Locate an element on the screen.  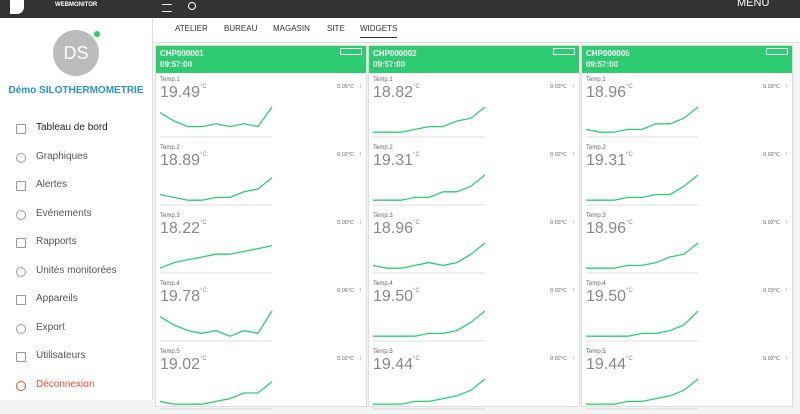
value-number: 19.49 is located at coordinates (180, 92).